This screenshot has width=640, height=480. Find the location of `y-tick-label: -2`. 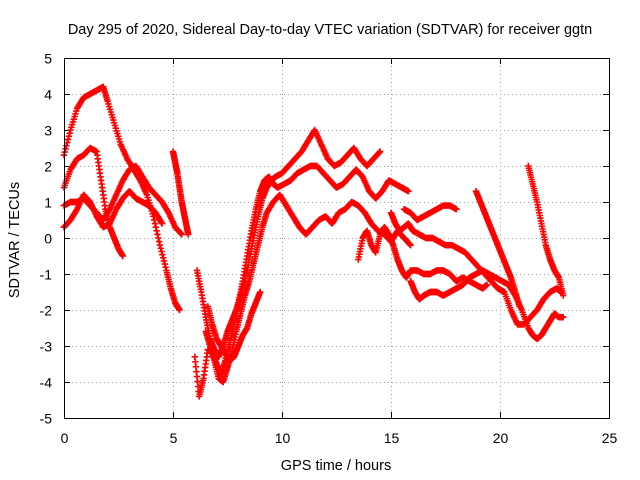

y-tick-label: -2 is located at coordinates (46, 311).